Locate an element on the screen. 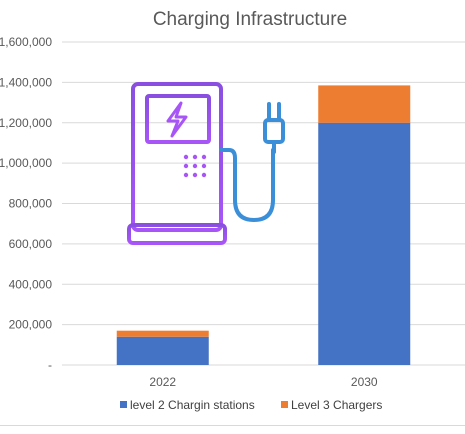 The width and height of the screenshot is (465, 434). legend-label: level 2 Chargin stations is located at coordinates (192, 405).